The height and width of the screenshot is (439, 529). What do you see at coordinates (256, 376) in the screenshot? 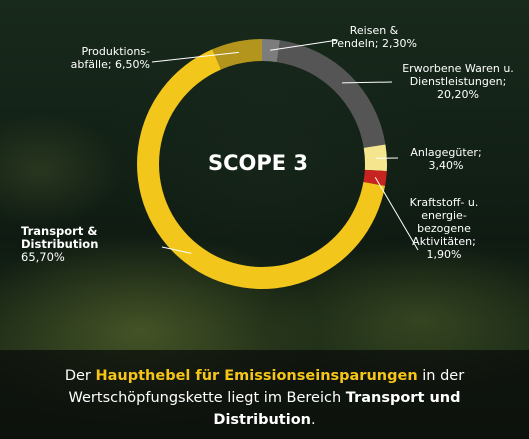
I see `caption-highlight: Haupthebel für Emissionseinsparungen` at bounding box center [256, 376].